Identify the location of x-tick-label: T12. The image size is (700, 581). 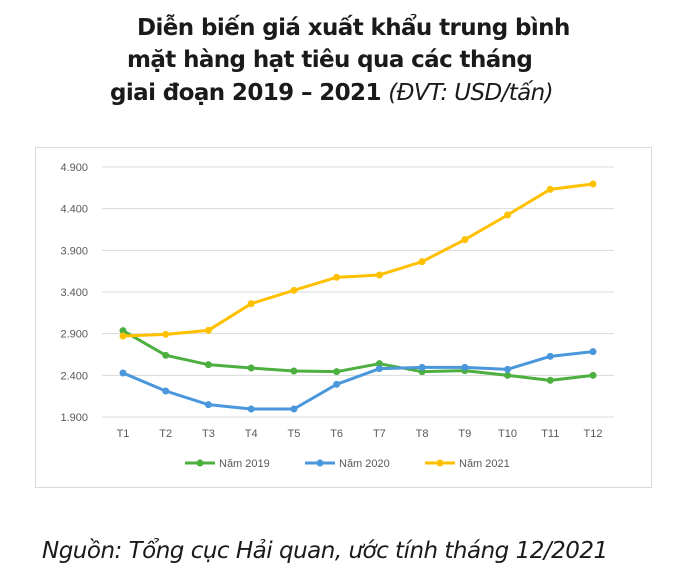
(593, 434).